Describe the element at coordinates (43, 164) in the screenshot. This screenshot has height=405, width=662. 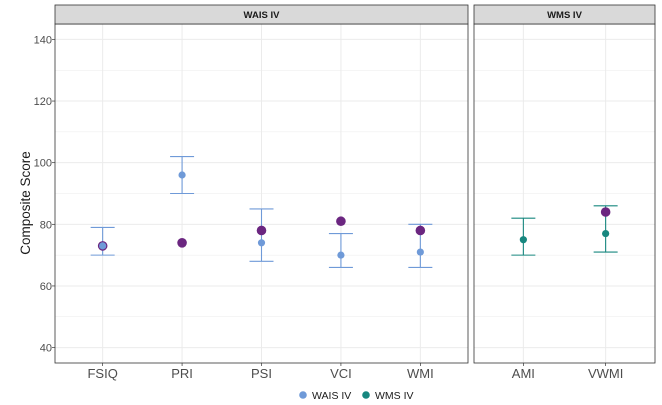
I see `y-tick-label: 100` at that location.